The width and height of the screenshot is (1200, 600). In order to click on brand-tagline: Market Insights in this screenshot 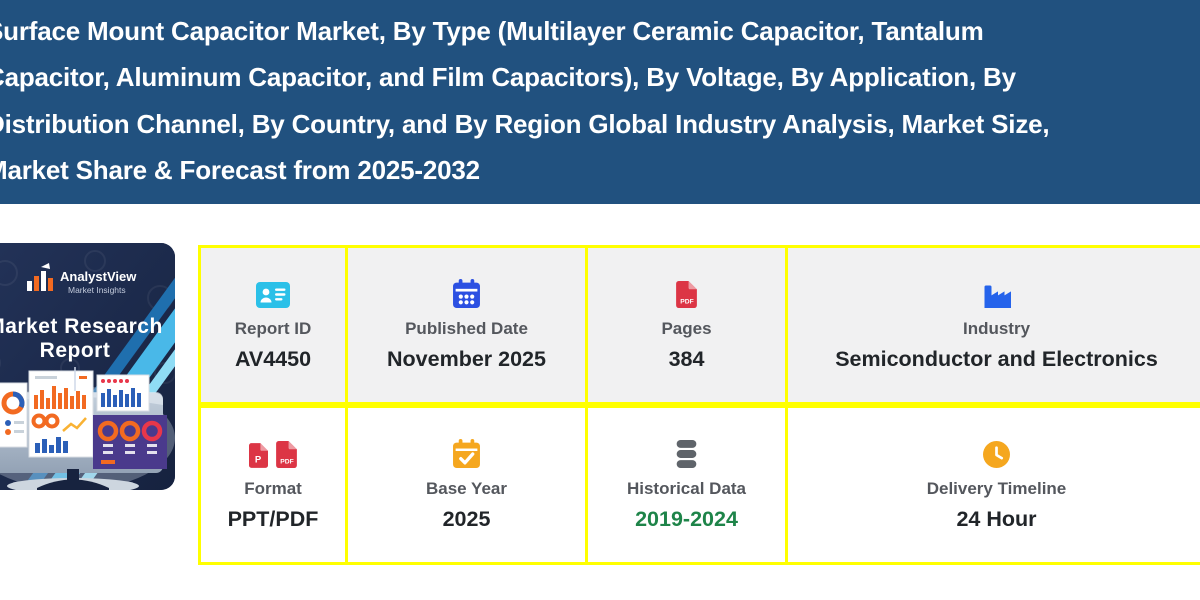, I will do `click(97, 290)`.